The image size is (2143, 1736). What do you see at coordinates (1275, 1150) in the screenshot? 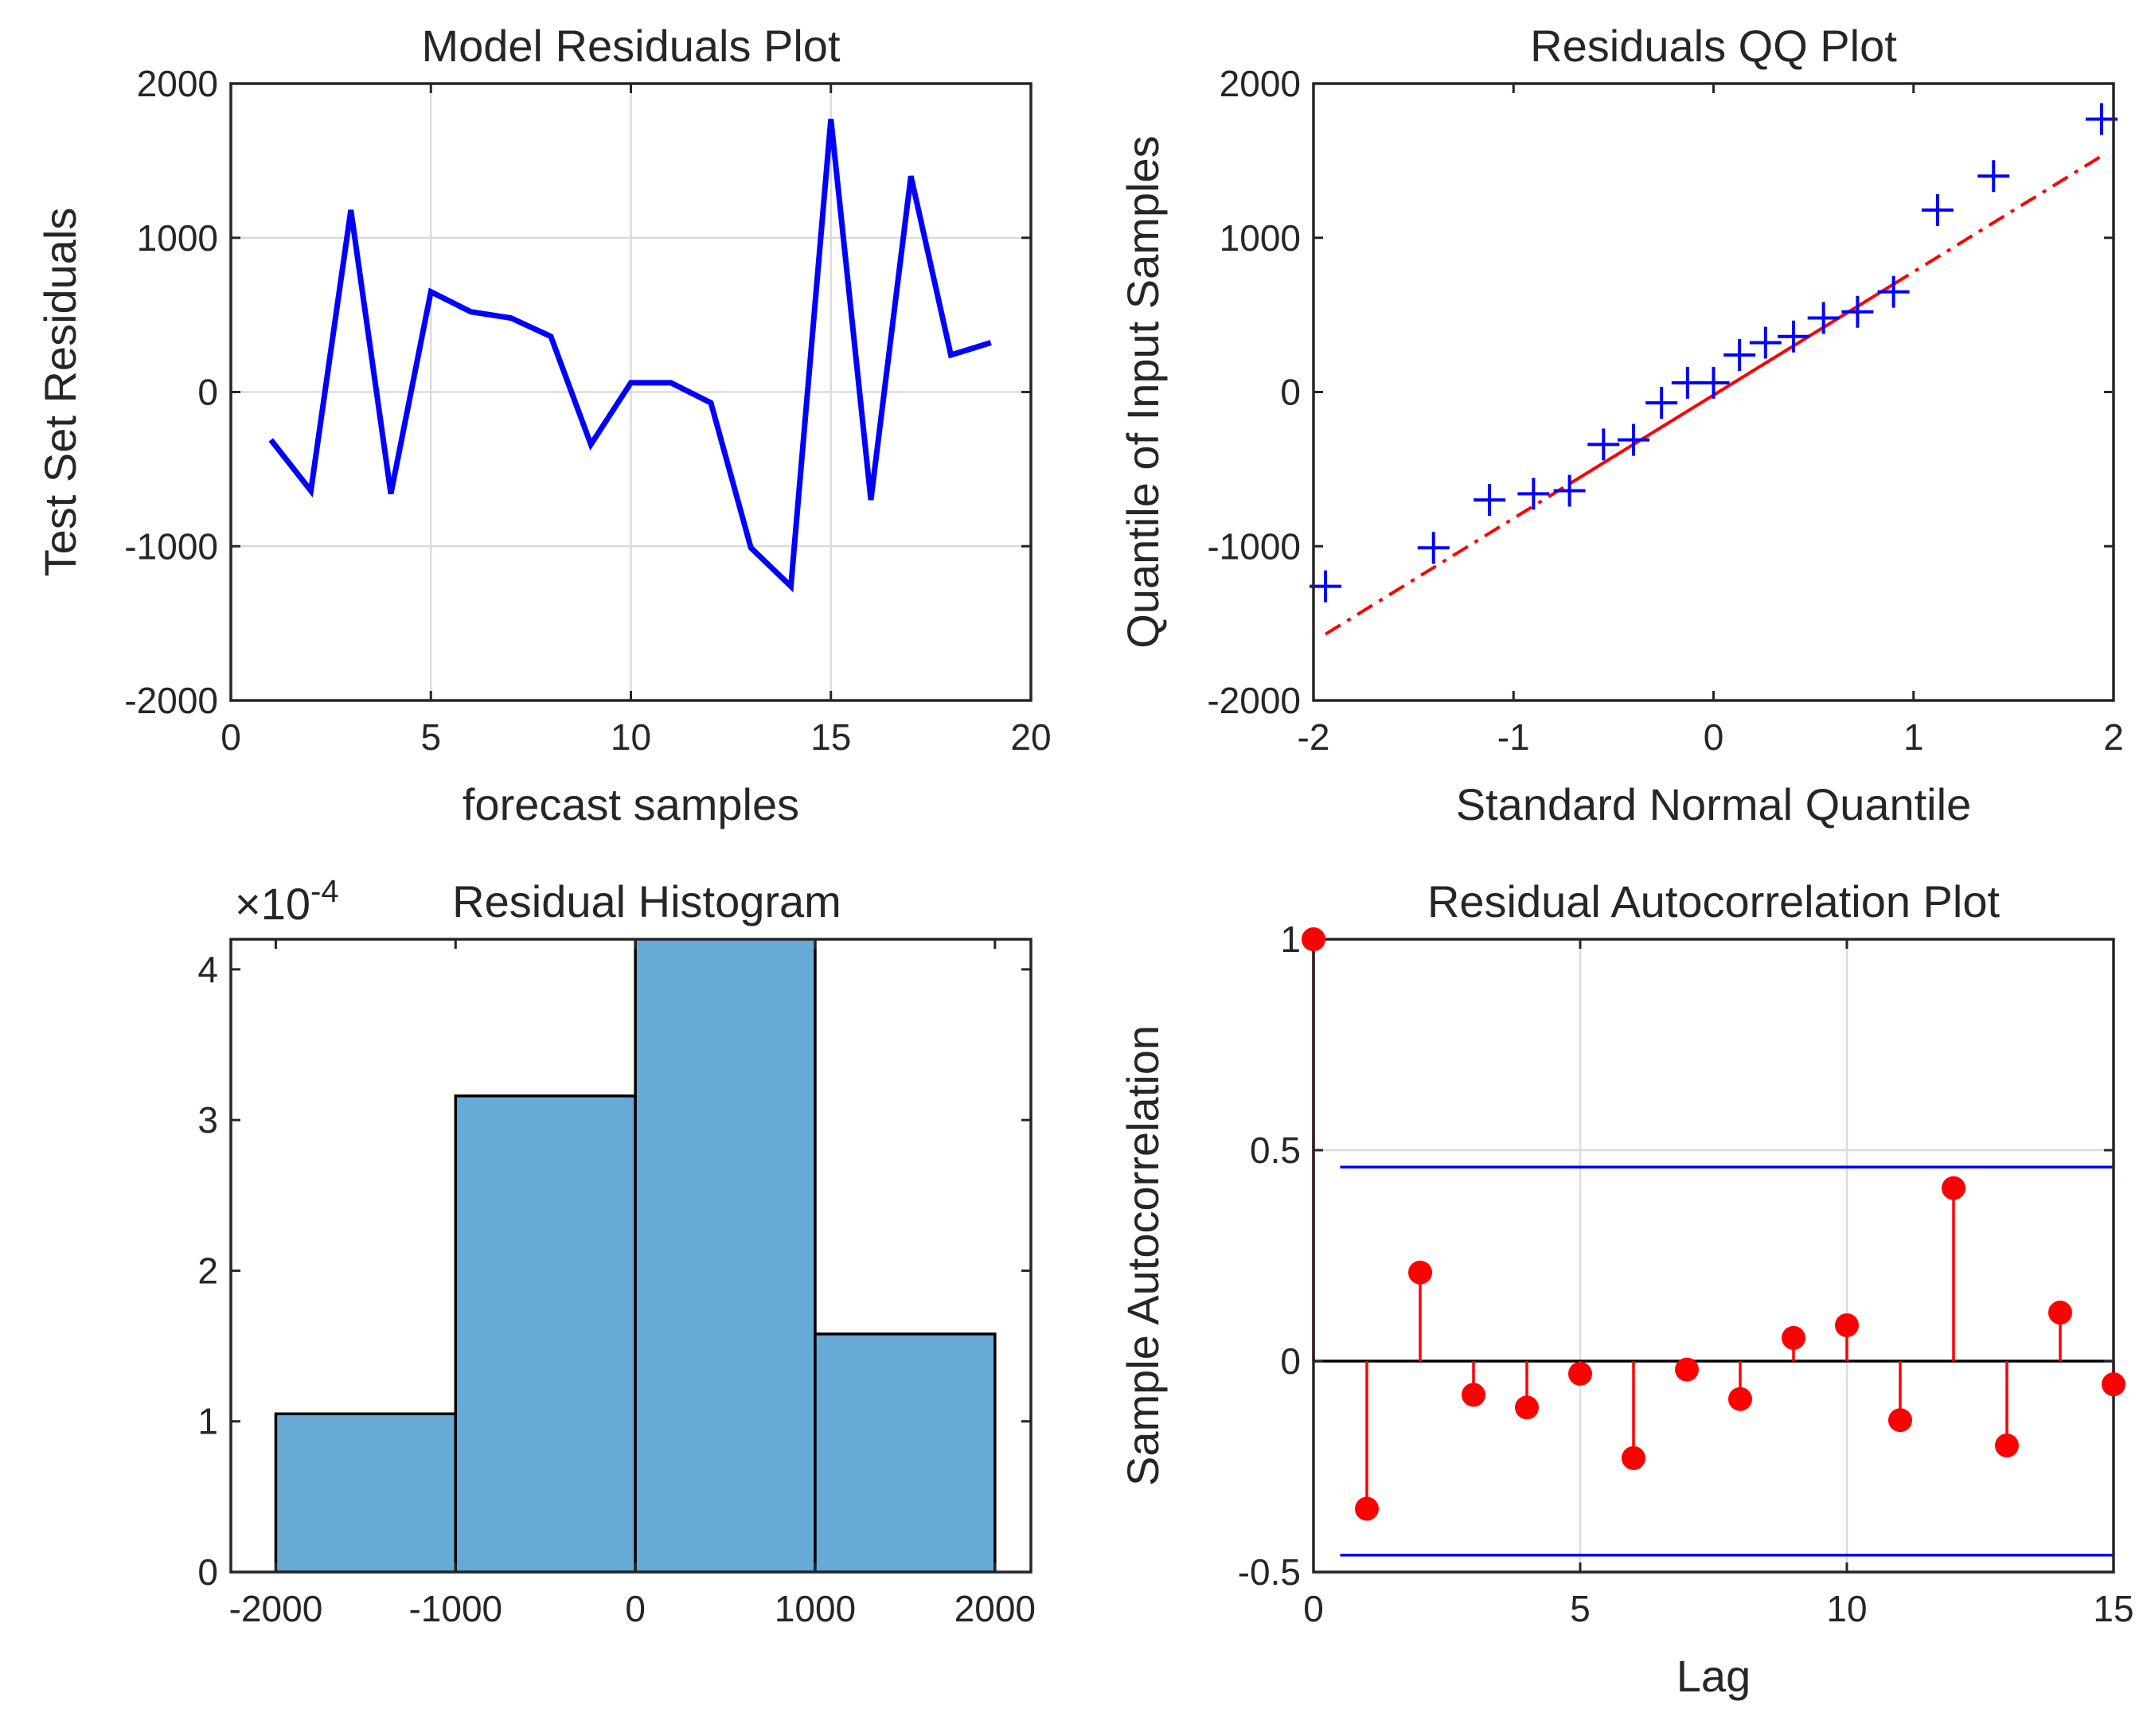
I see `y-tick-label: 0.5` at bounding box center [1275, 1150].